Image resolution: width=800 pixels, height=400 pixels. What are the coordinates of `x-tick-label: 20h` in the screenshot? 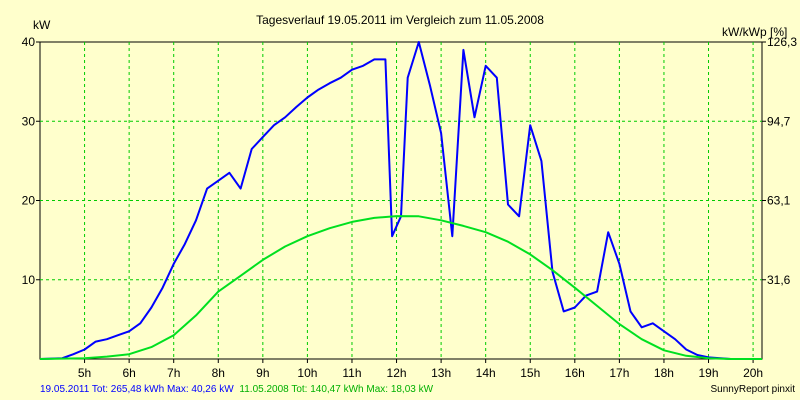 It's located at (753, 373).